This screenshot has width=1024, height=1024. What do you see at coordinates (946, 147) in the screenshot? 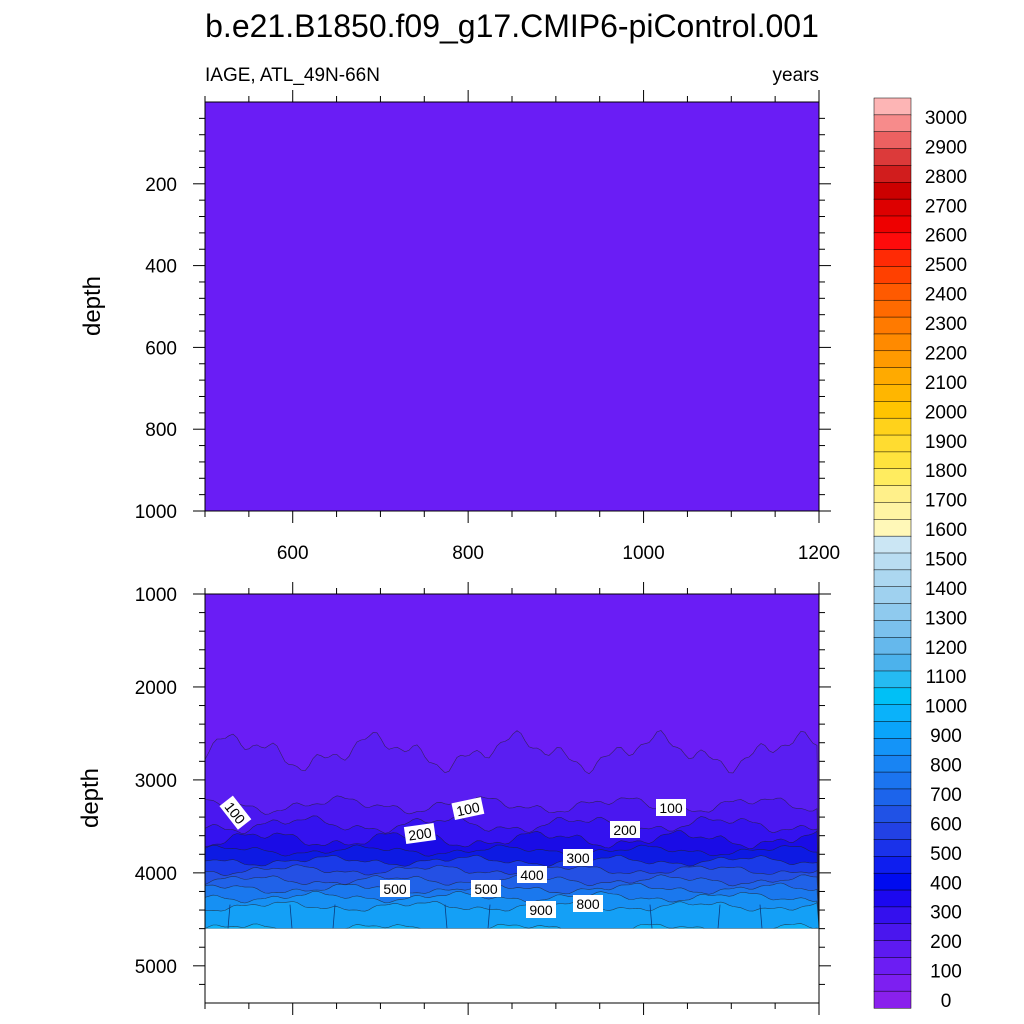
I see `colorbar-label: 2900` at bounding box center [946, 147].